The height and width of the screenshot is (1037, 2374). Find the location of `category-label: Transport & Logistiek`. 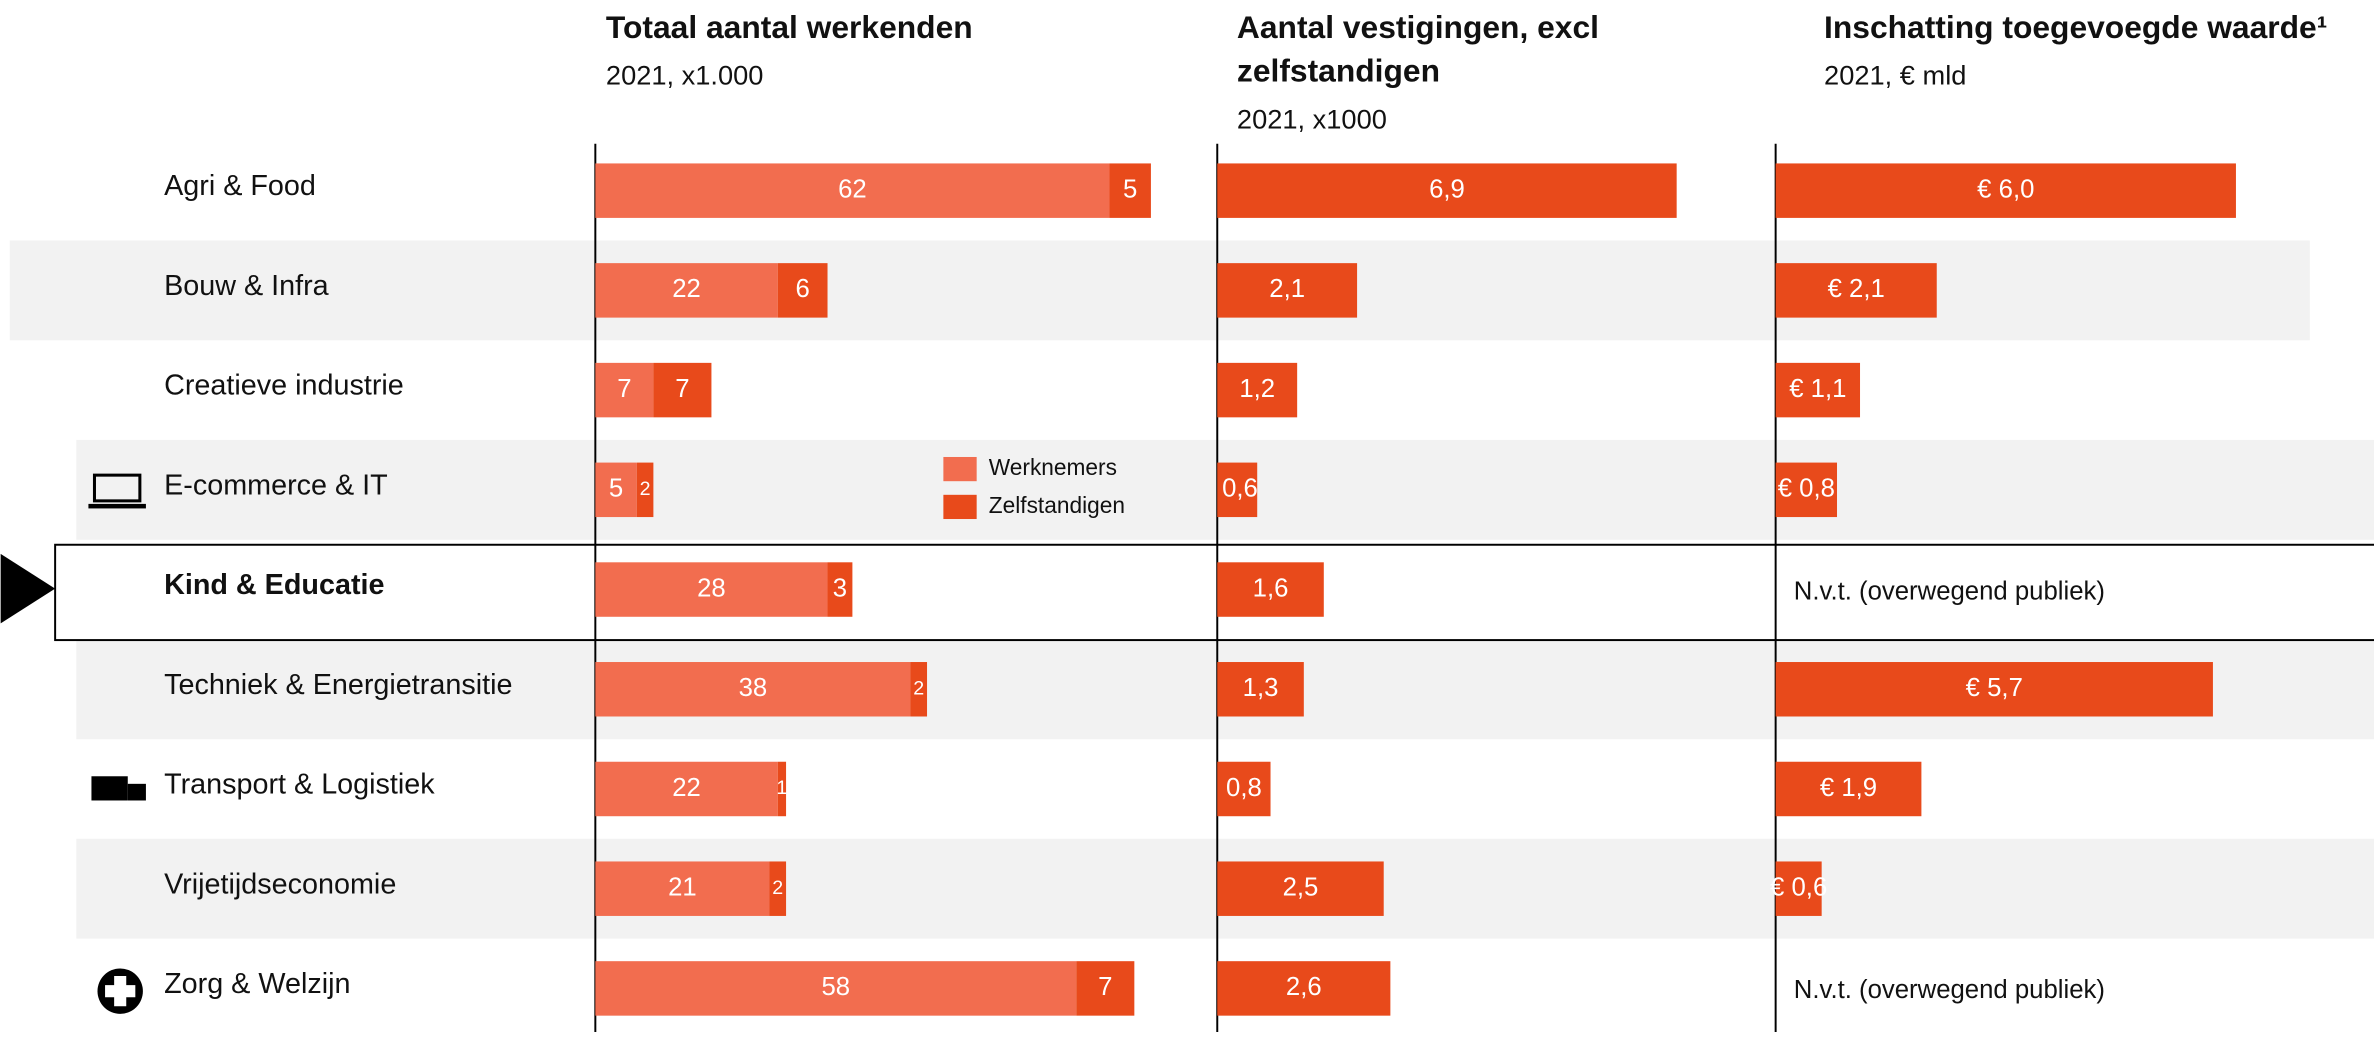

category-label: Transport & Logistiek is located at coordinates (299, 785).